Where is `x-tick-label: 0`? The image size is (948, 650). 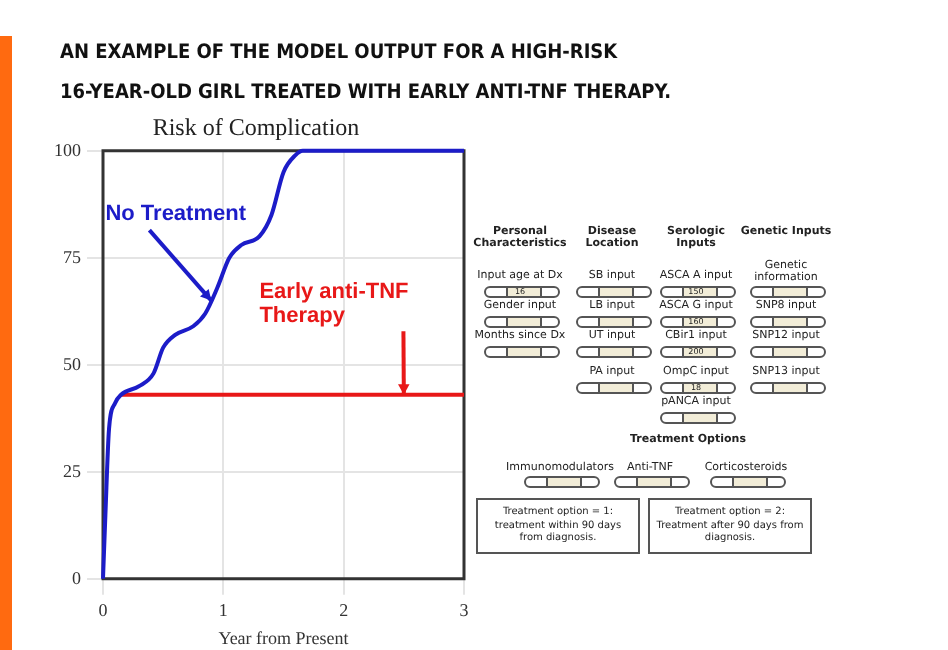 x-tick-label: 0 is located at coordinates (103, 610).